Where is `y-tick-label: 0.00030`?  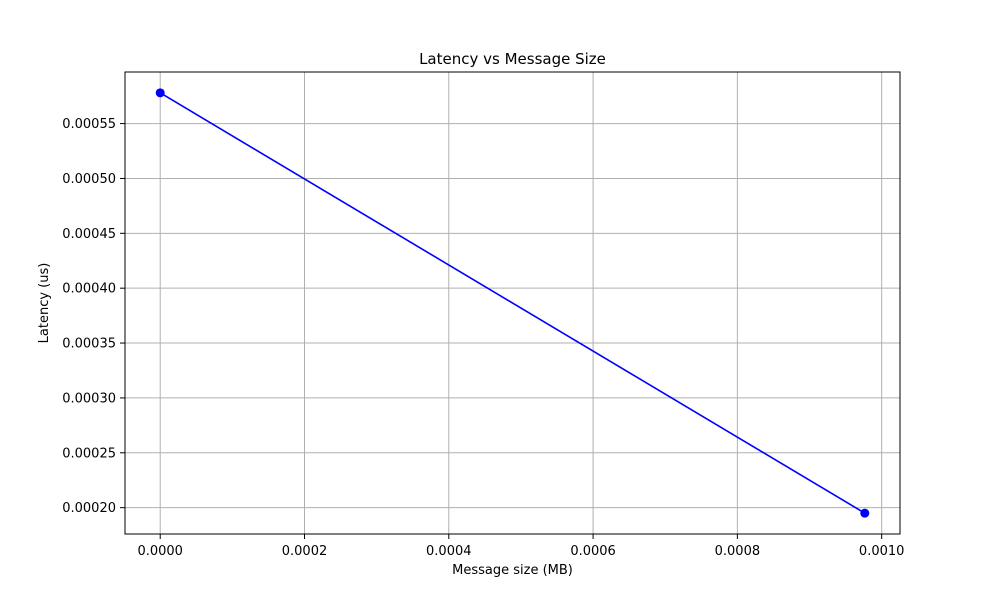
y-tick-label: 0.00030 is located at coordinates (89, 398).